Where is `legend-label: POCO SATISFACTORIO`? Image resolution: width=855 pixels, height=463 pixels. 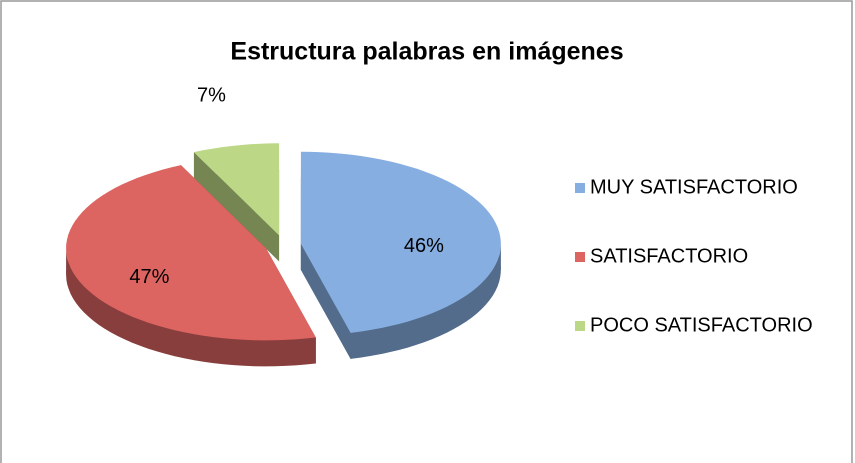
legend-label: POCO SATISFACTORIO is located at coordinates (701, 325).